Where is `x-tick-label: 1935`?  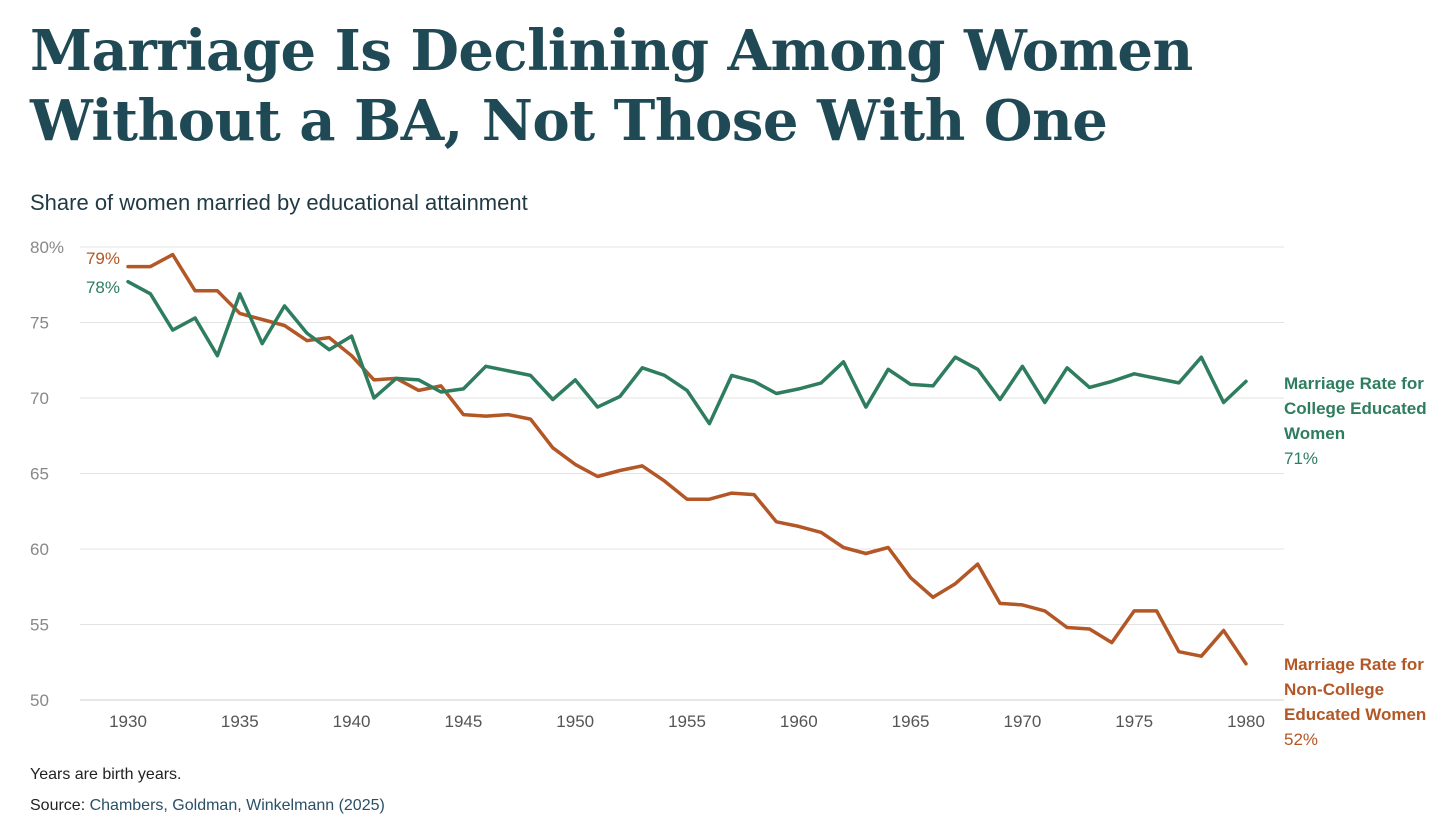
x-tick-label: 1935 is located at coordinates (240, 721).